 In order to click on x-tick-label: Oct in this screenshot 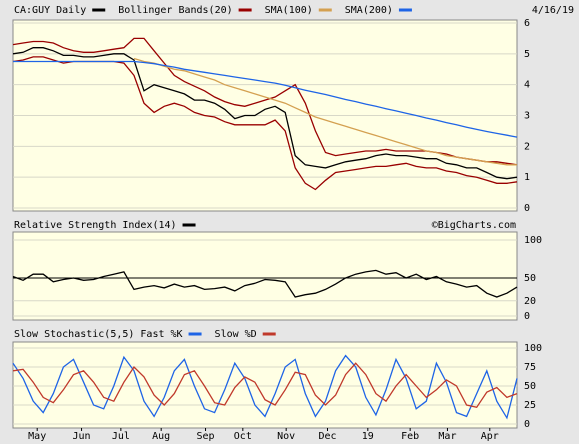, I will do `click(243, 436)`.